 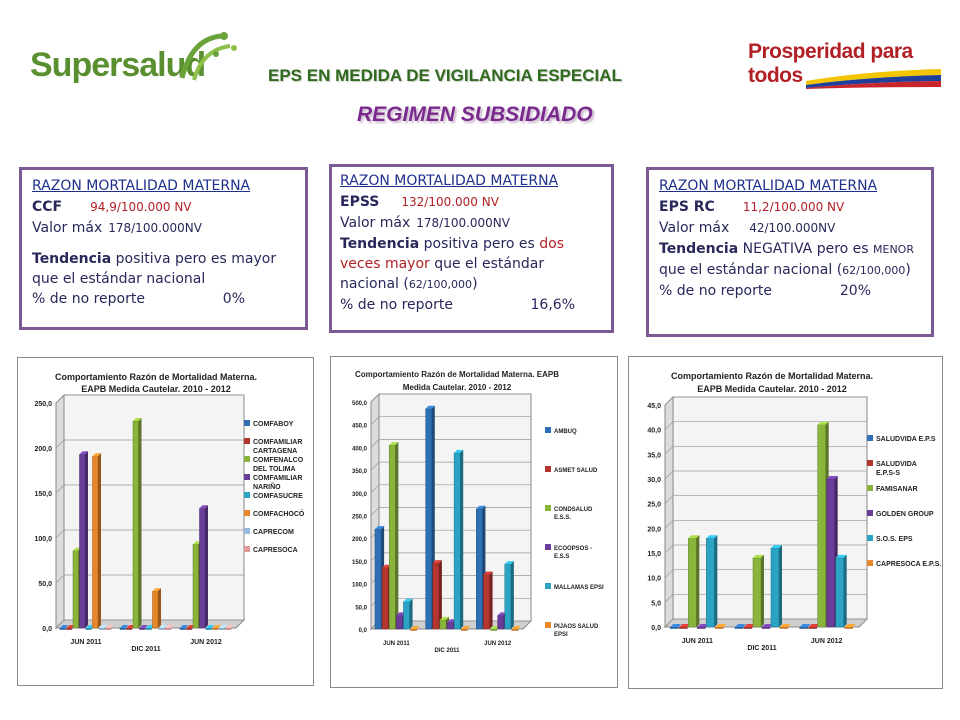 I want to click on box-name: EPS RC, so click(x=687, y=207).